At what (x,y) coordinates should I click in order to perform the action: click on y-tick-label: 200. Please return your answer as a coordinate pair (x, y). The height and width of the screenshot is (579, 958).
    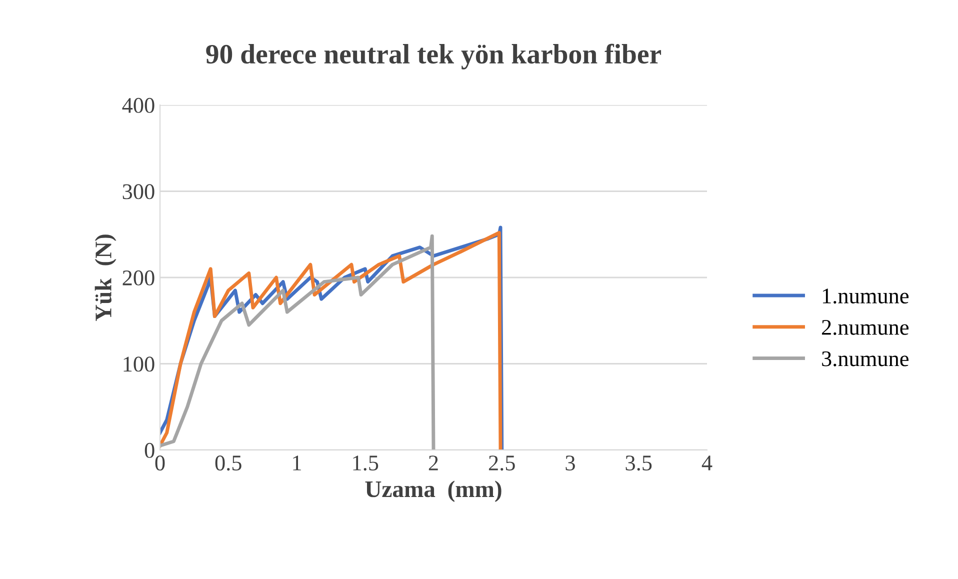
    Looking at the image, I should click on (138, 278).